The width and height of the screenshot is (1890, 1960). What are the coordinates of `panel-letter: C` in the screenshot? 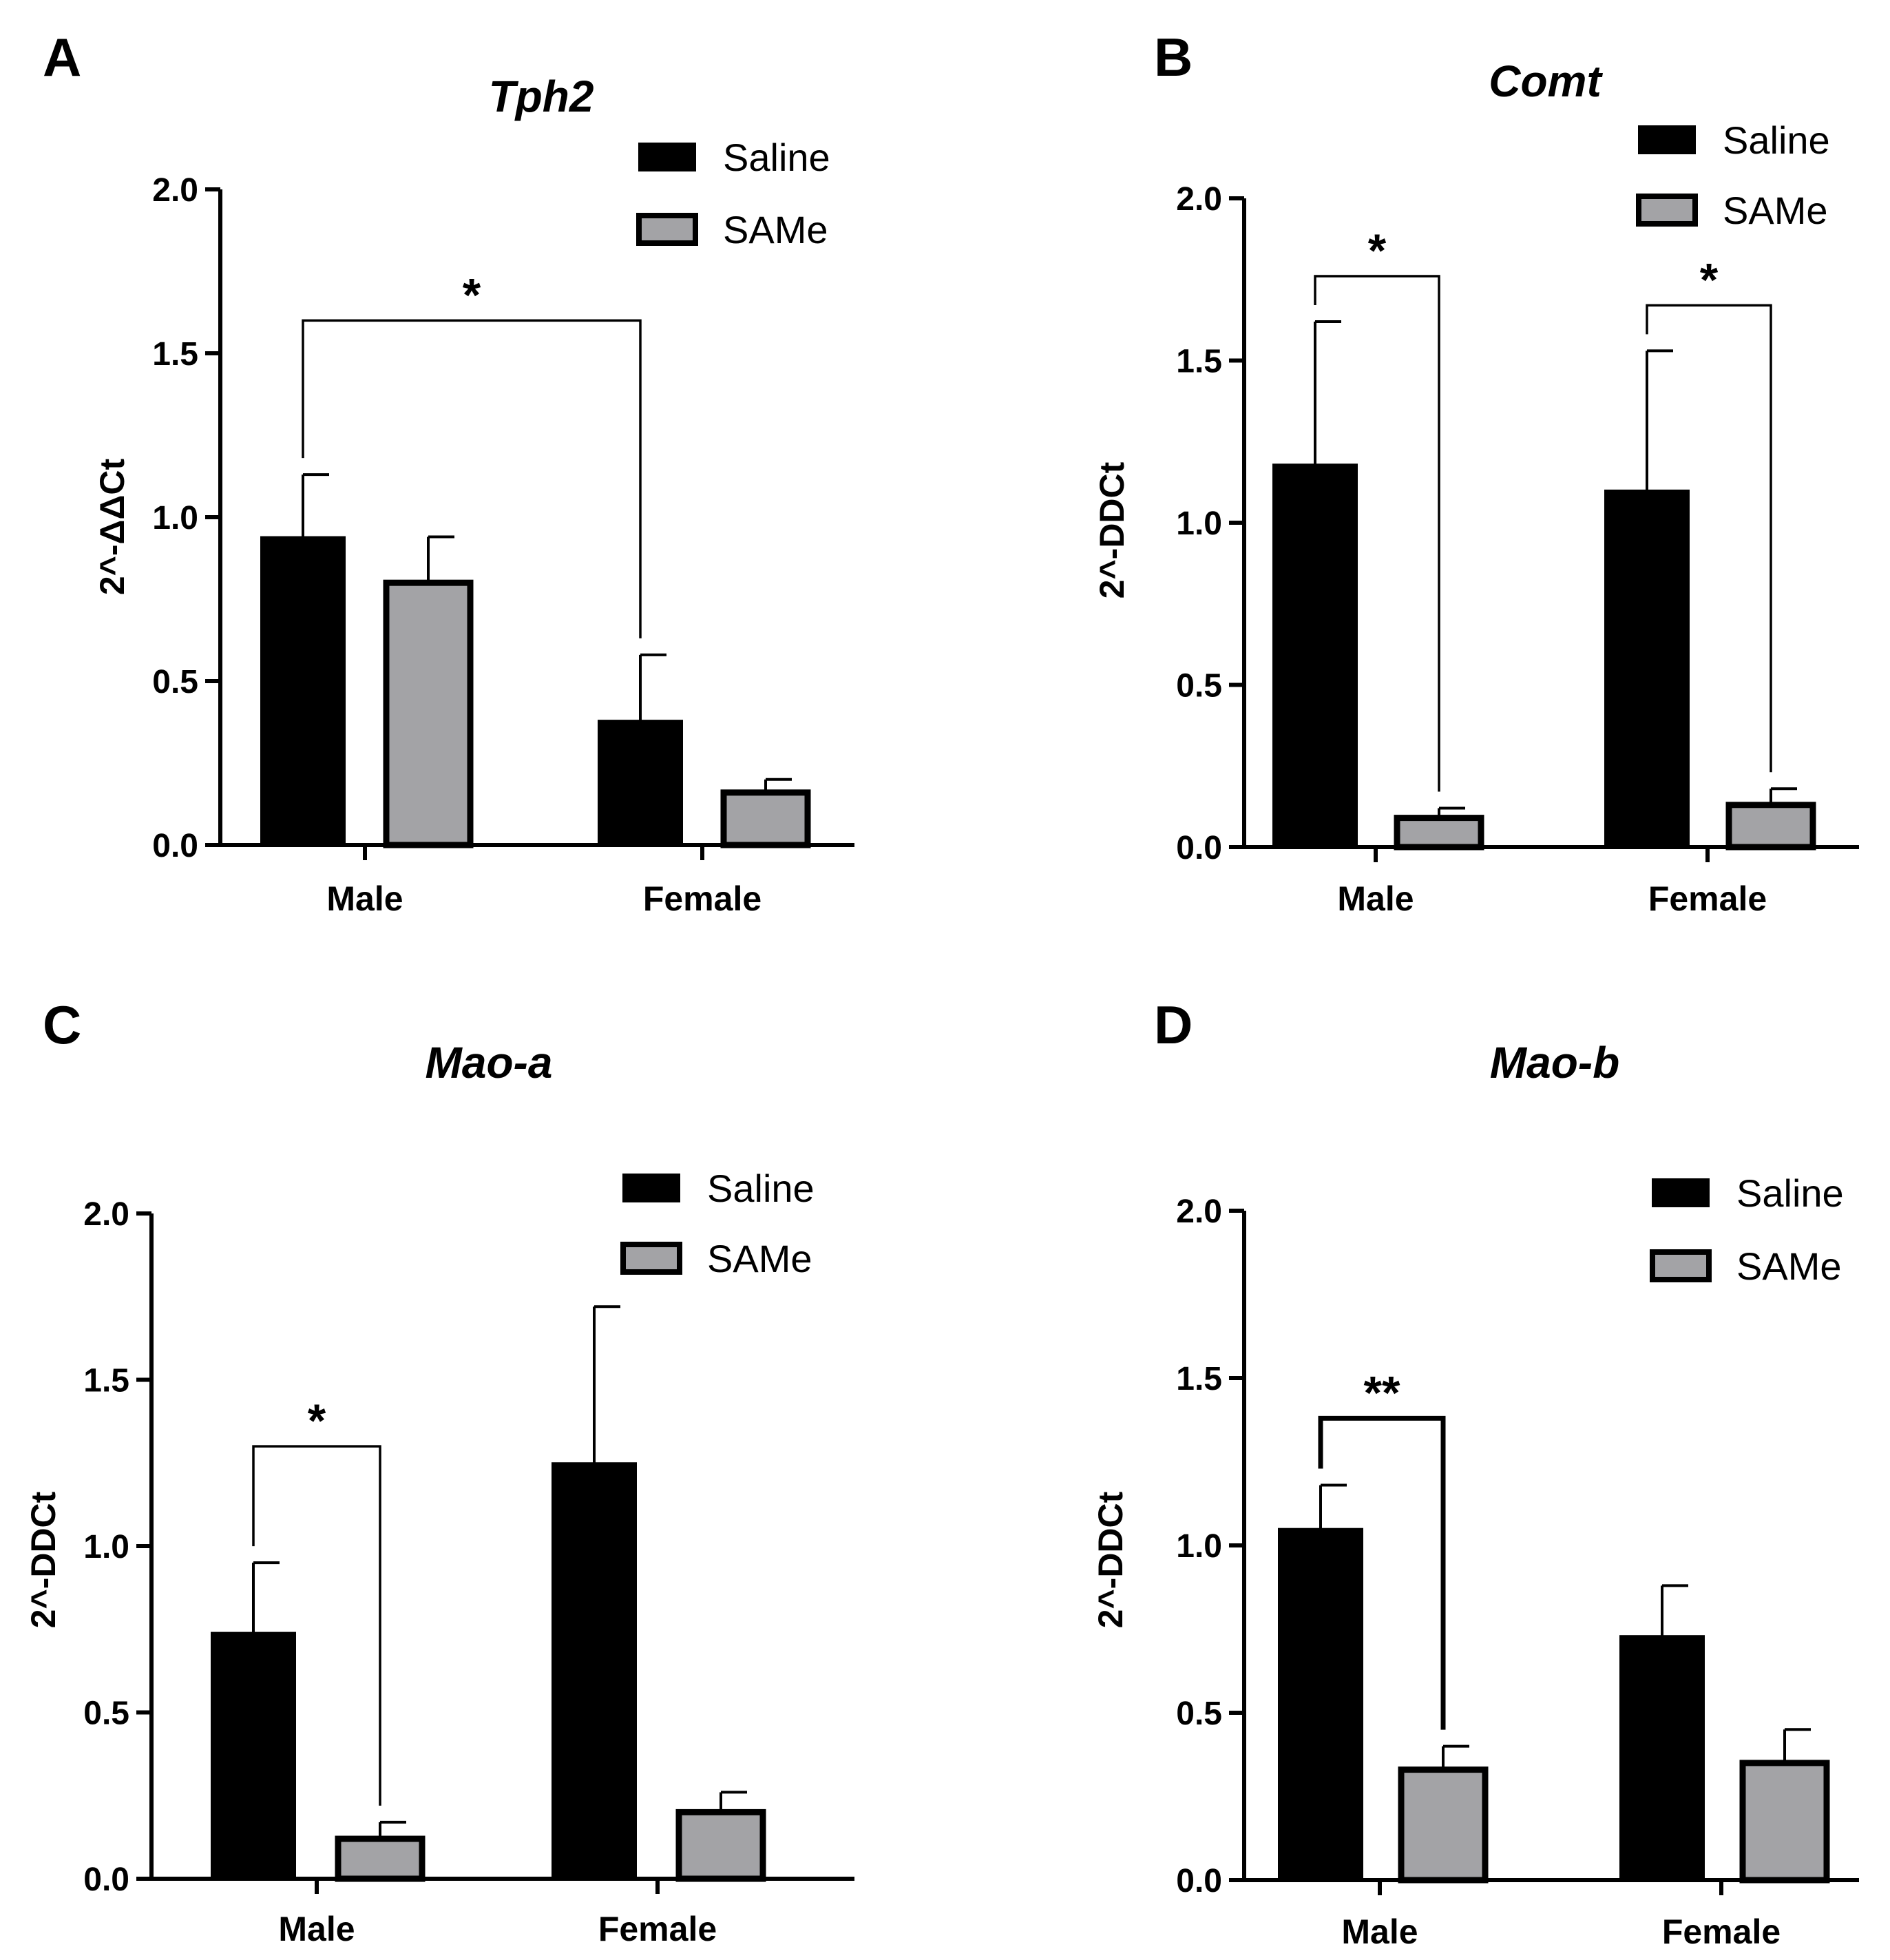 It's located at (62, 1024).